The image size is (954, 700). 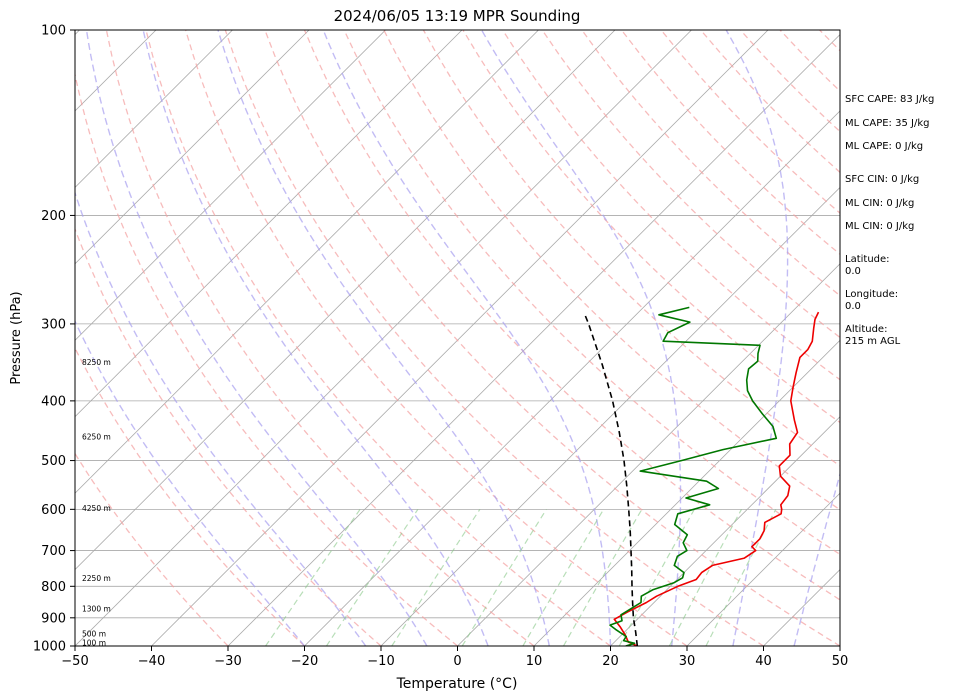 What do you see at coordinates (534, 661) in the screenshot?
I see `x-tick-label: 10` at bounding box center [534, 661].